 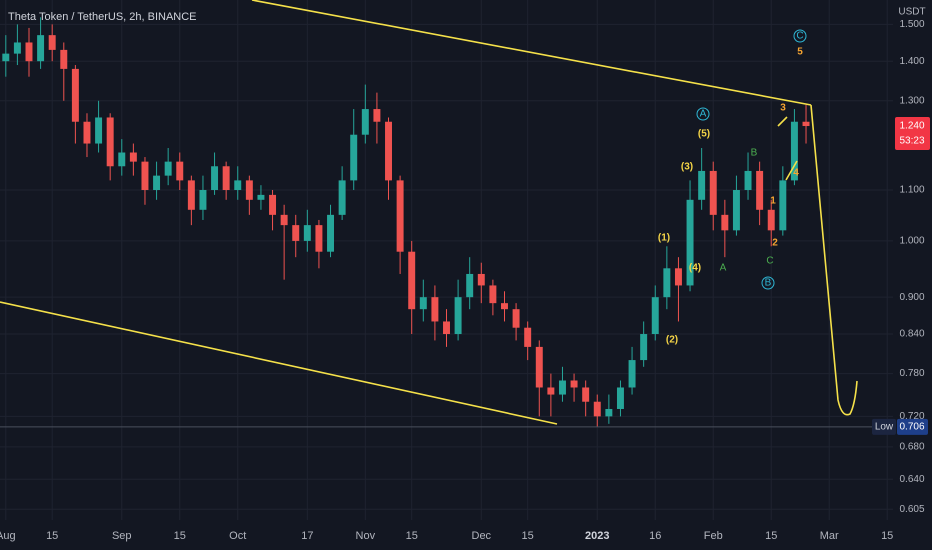 I want to click on upper-channel-line, so click(x=531, y=53).